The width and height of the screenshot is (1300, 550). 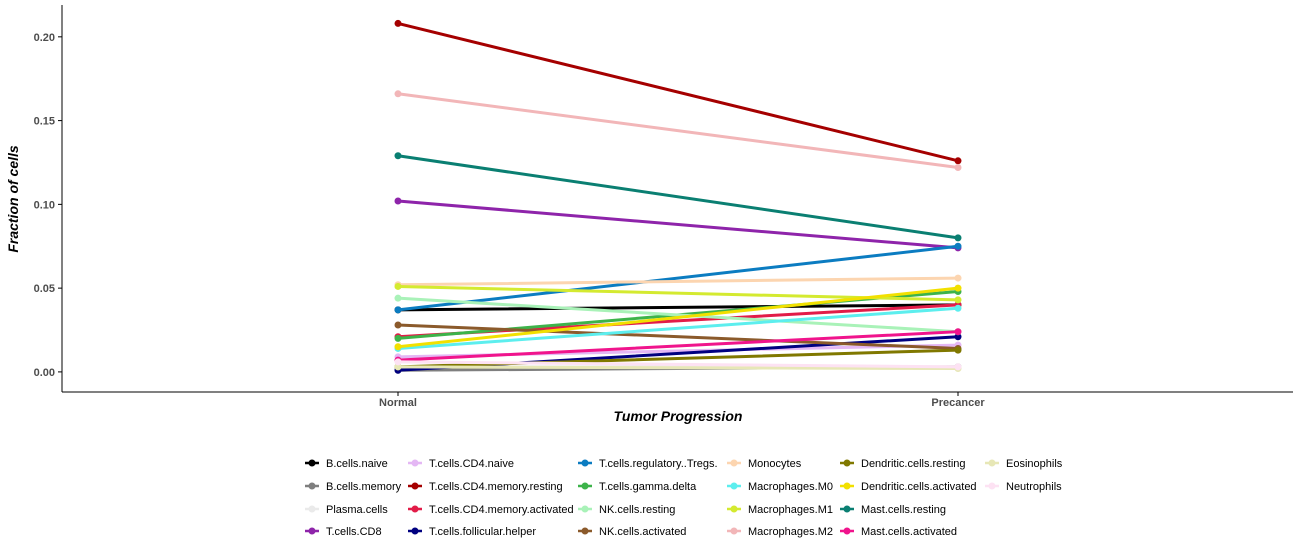 I want to click on series-mast-cells-resting, so click(x=678, y=197).